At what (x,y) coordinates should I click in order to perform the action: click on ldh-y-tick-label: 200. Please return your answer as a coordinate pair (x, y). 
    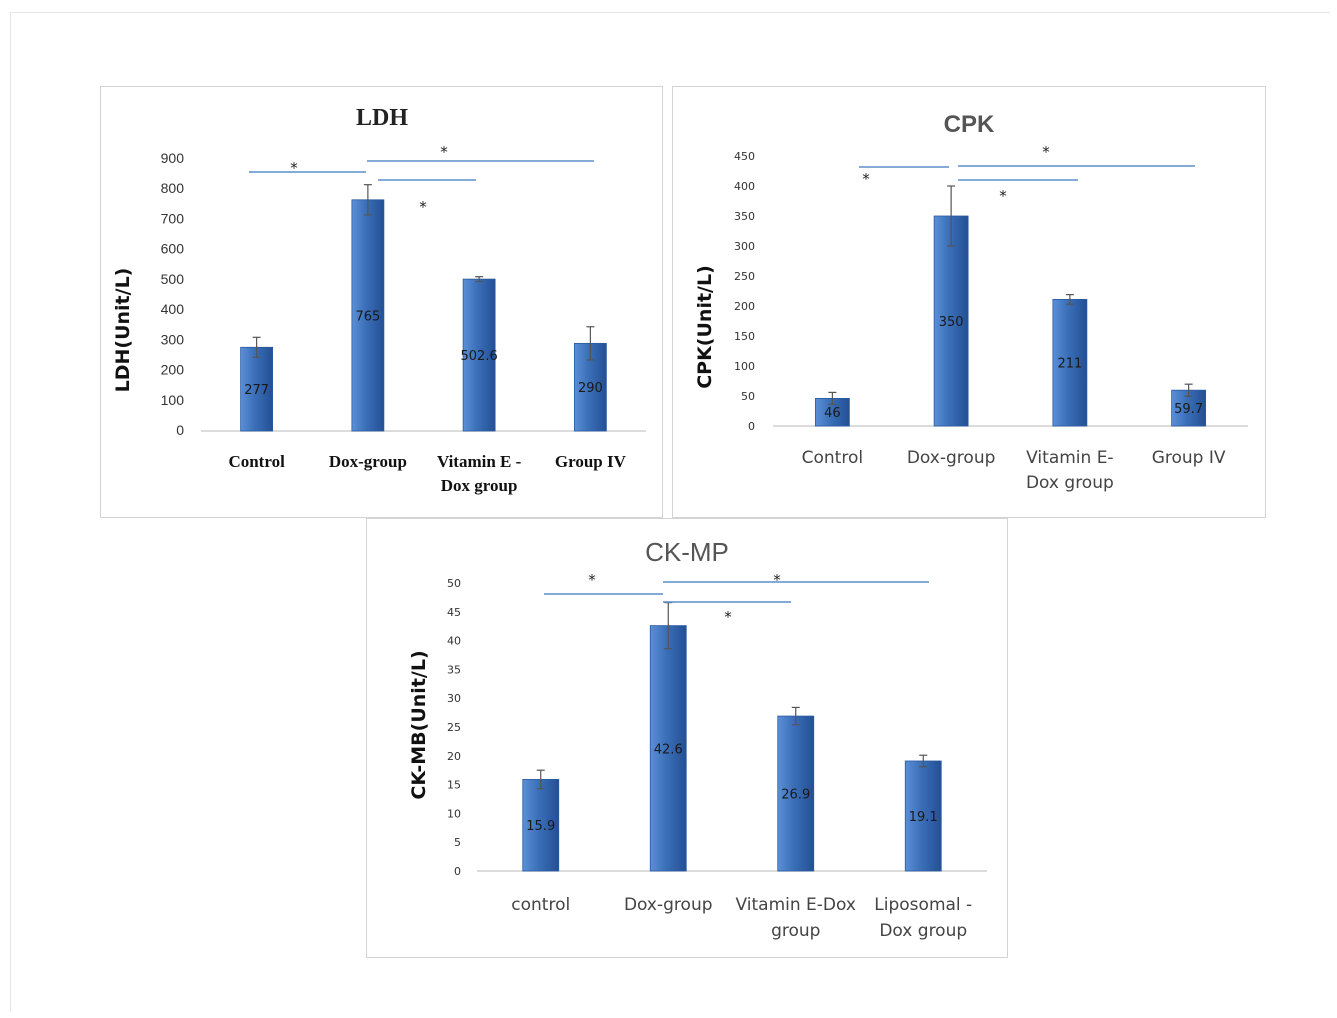
    Looking at the image, I should click on (173, 370).